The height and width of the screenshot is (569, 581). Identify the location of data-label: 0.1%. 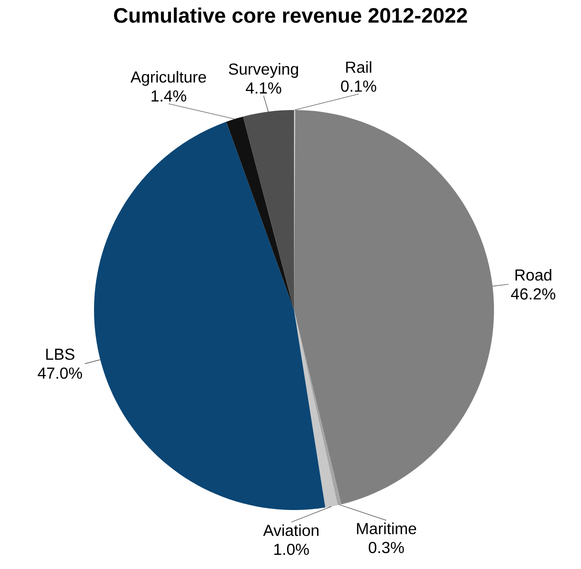
(358, 86).